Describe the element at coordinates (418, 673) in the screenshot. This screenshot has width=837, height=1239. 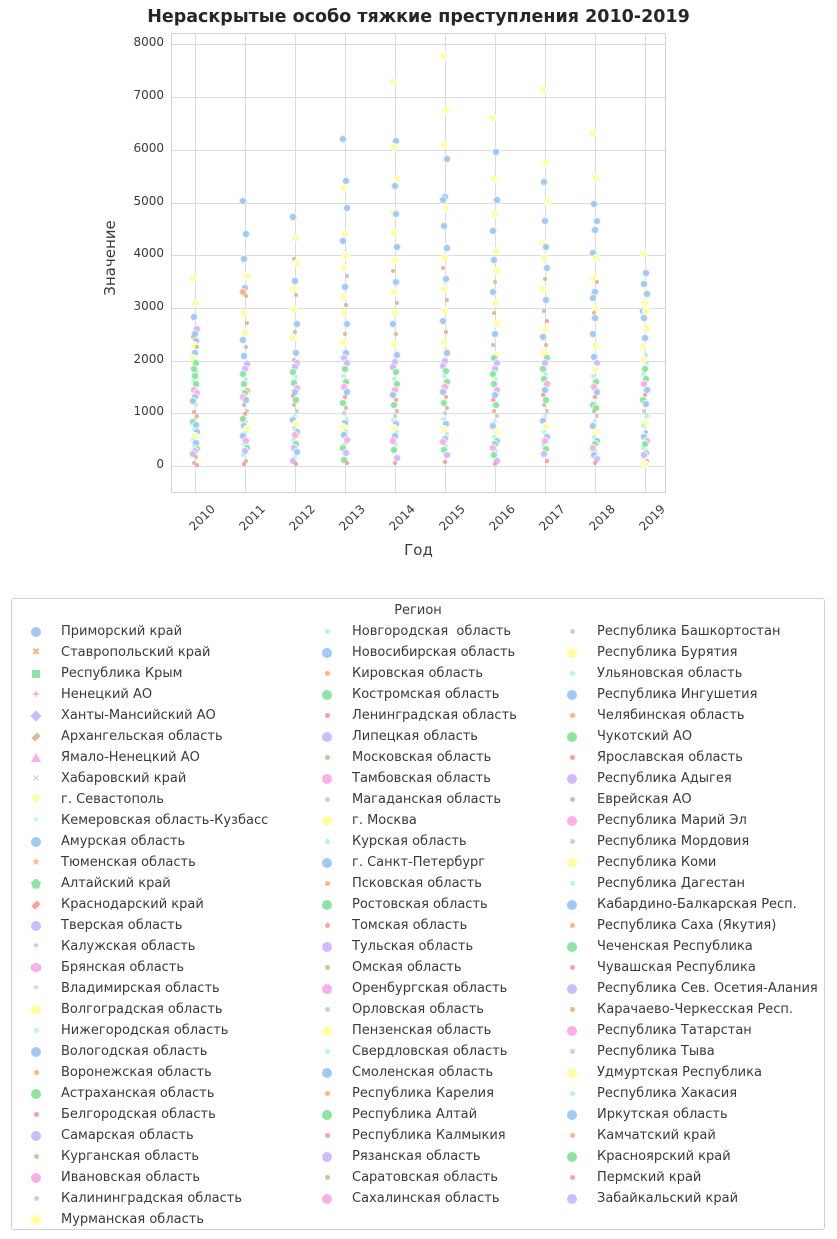
I see `legend-item-label: Кировская область` at that location.